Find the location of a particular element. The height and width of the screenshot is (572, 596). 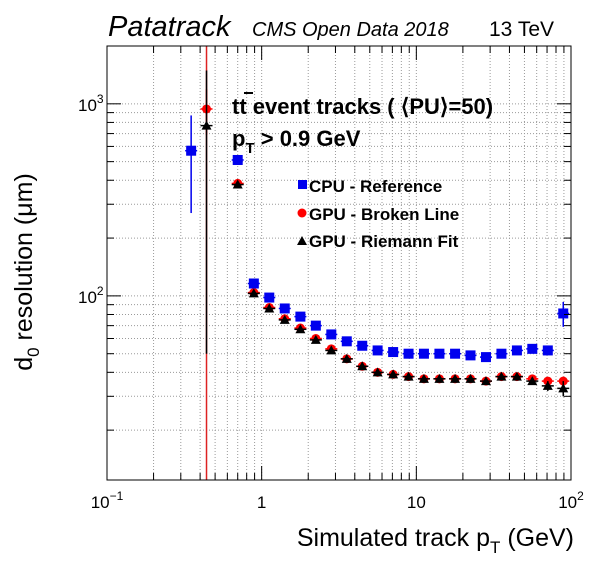

dataset-subtitle: CMS Open Data 2018 is located at coordinates (350, 30).